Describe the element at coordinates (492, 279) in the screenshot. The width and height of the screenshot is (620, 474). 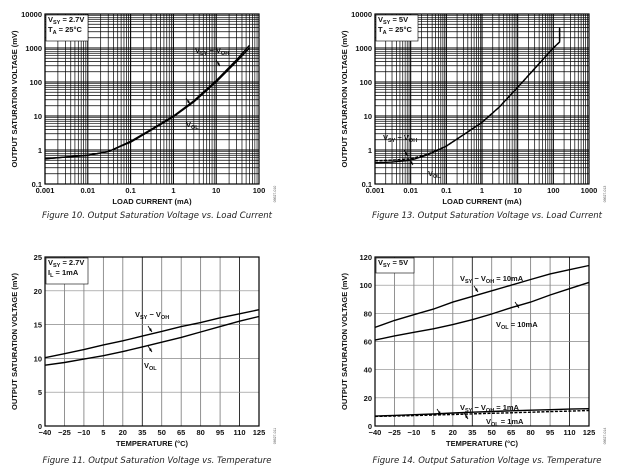
I see `series-label: VSY − VOH = 10mA` at that location.